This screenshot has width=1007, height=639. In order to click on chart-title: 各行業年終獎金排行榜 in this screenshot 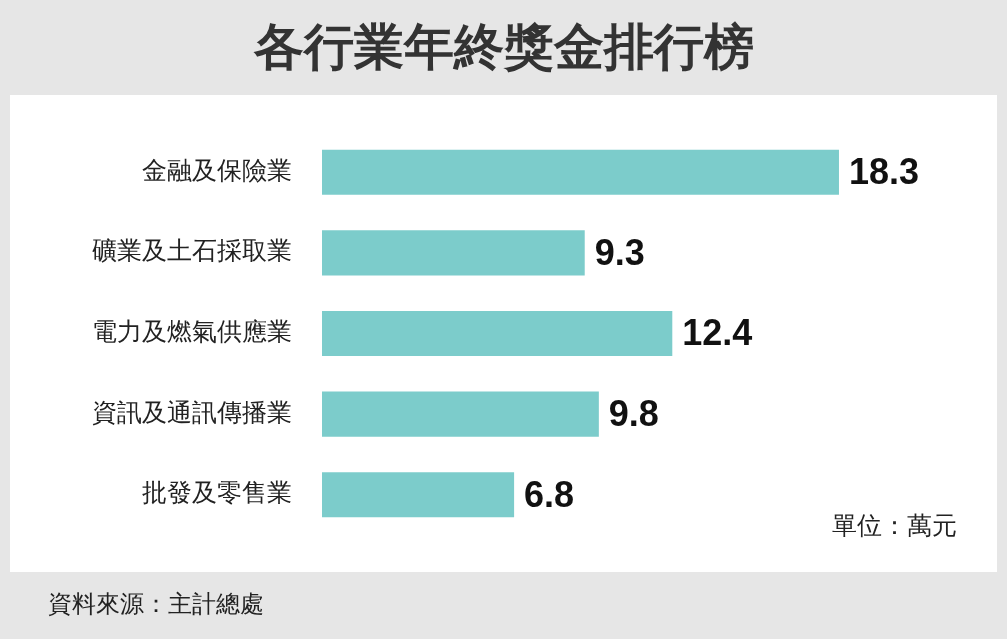, I will do `click(503, 47)`.